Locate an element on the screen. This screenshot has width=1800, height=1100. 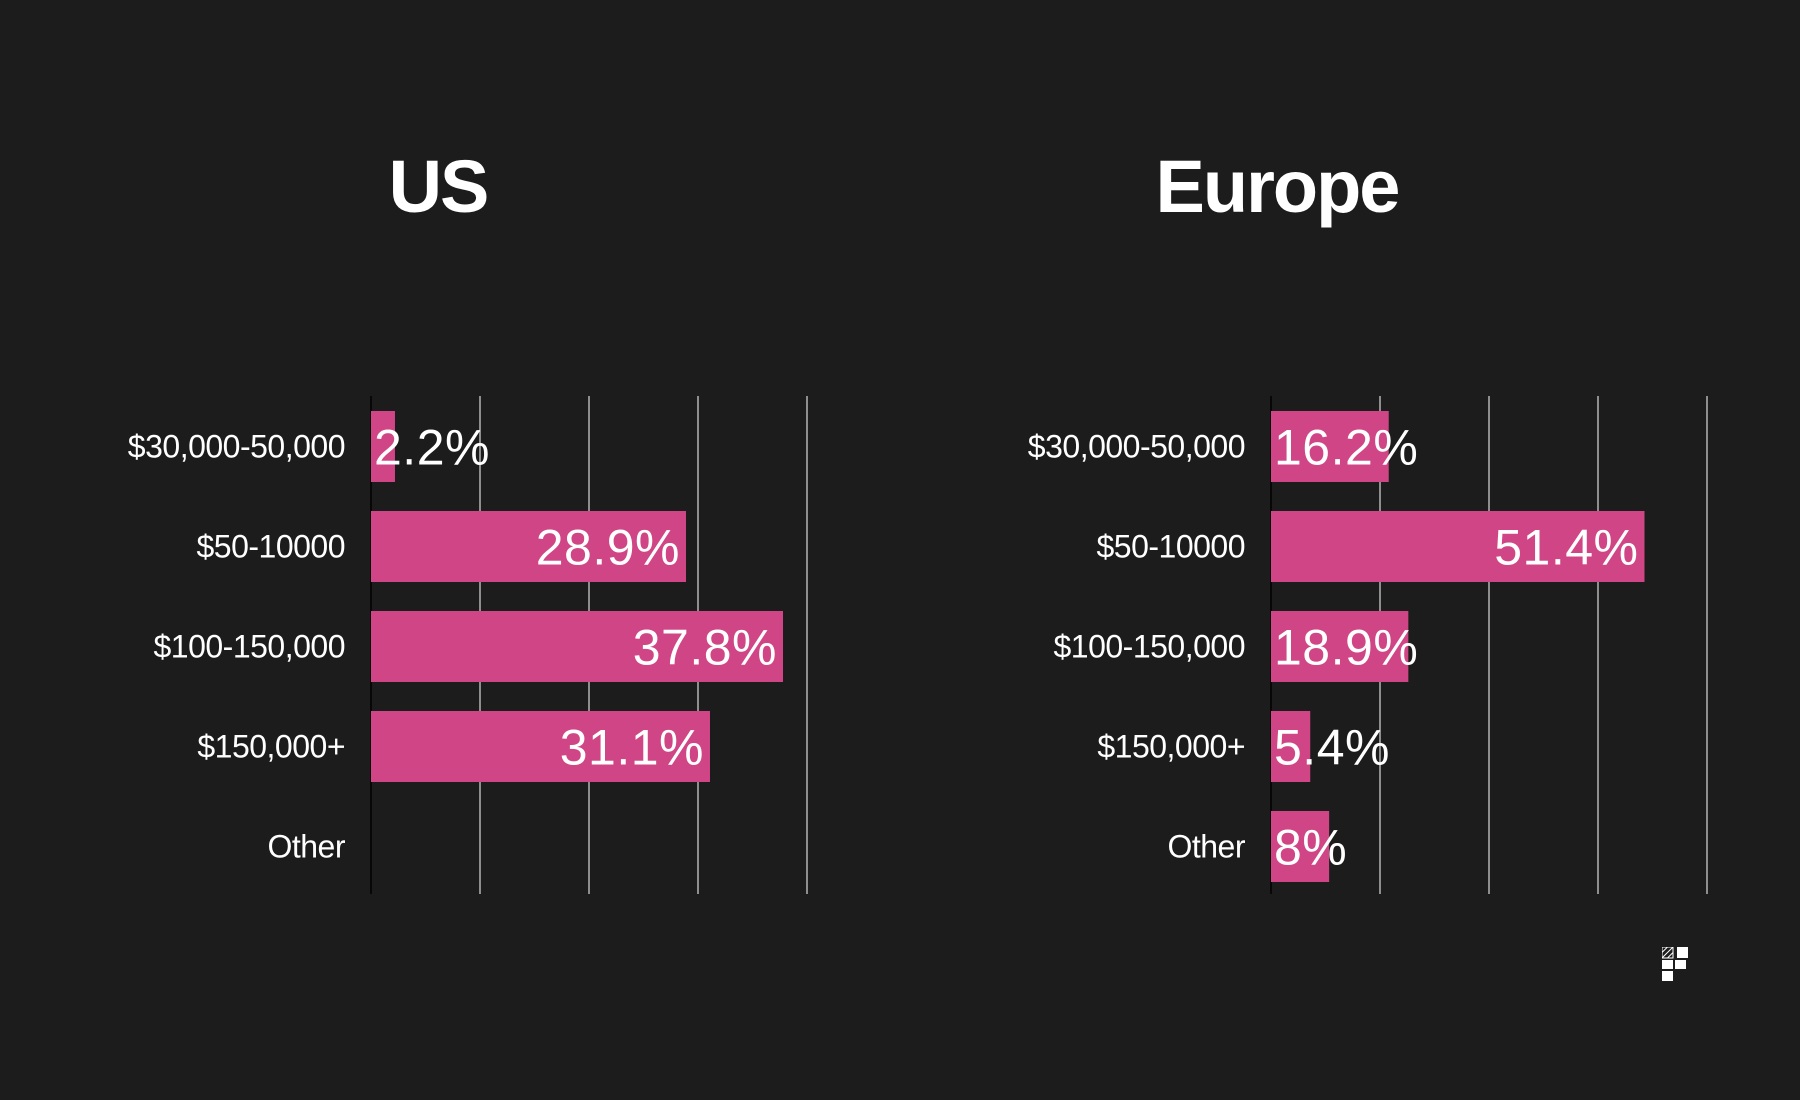
us-value-label-2: 28.9% is located at coordinates (608, 548).